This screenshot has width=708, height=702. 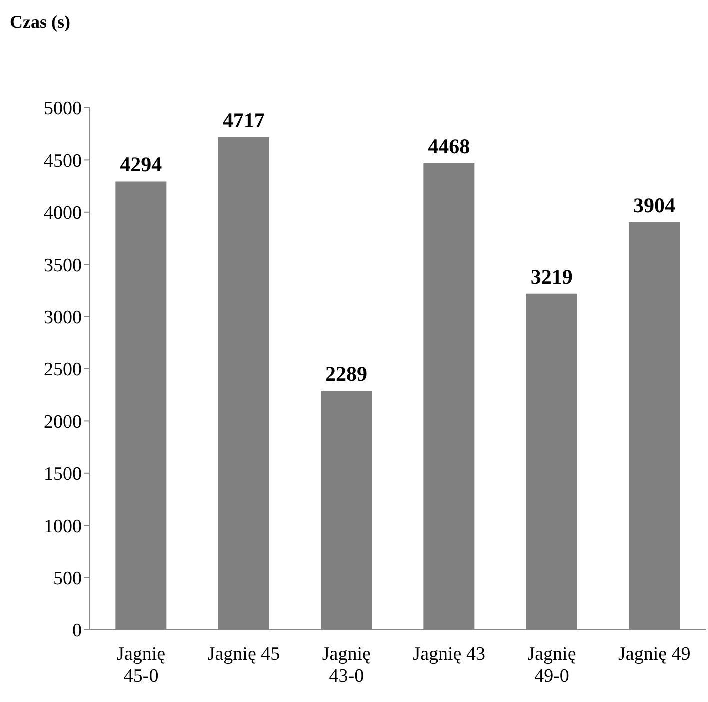 What do you see at coordinates (654, 654) in the screenshot?
I see `x-tick-label: Jagnię 49` at bounding box center [654, 654].